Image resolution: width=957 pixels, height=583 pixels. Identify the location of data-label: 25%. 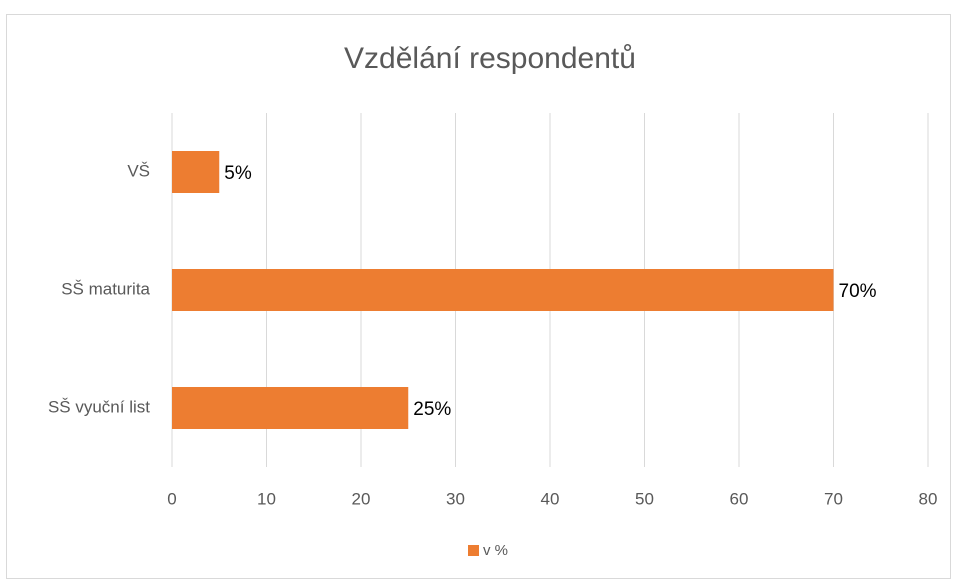
(432, 409).